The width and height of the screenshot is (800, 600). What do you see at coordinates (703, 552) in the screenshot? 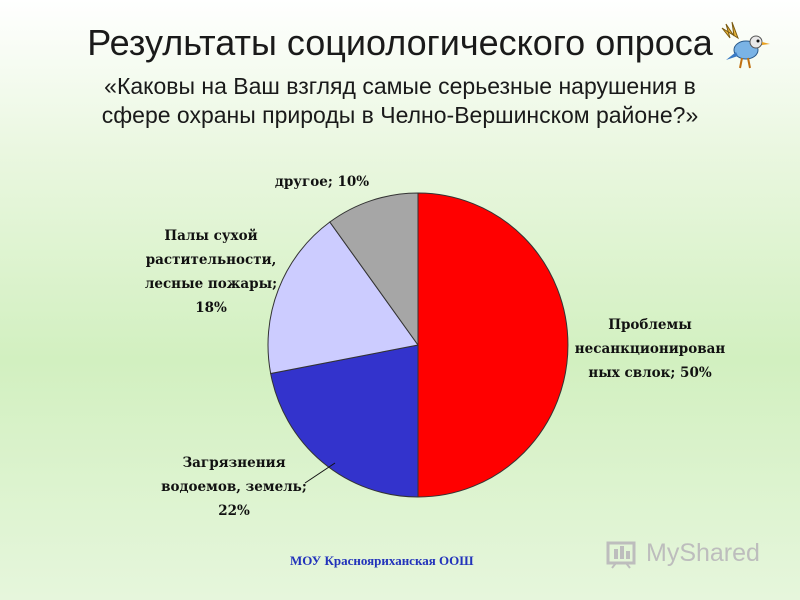
I see `myshared-brand-text: MyShared` at bounding box center [703, 552].